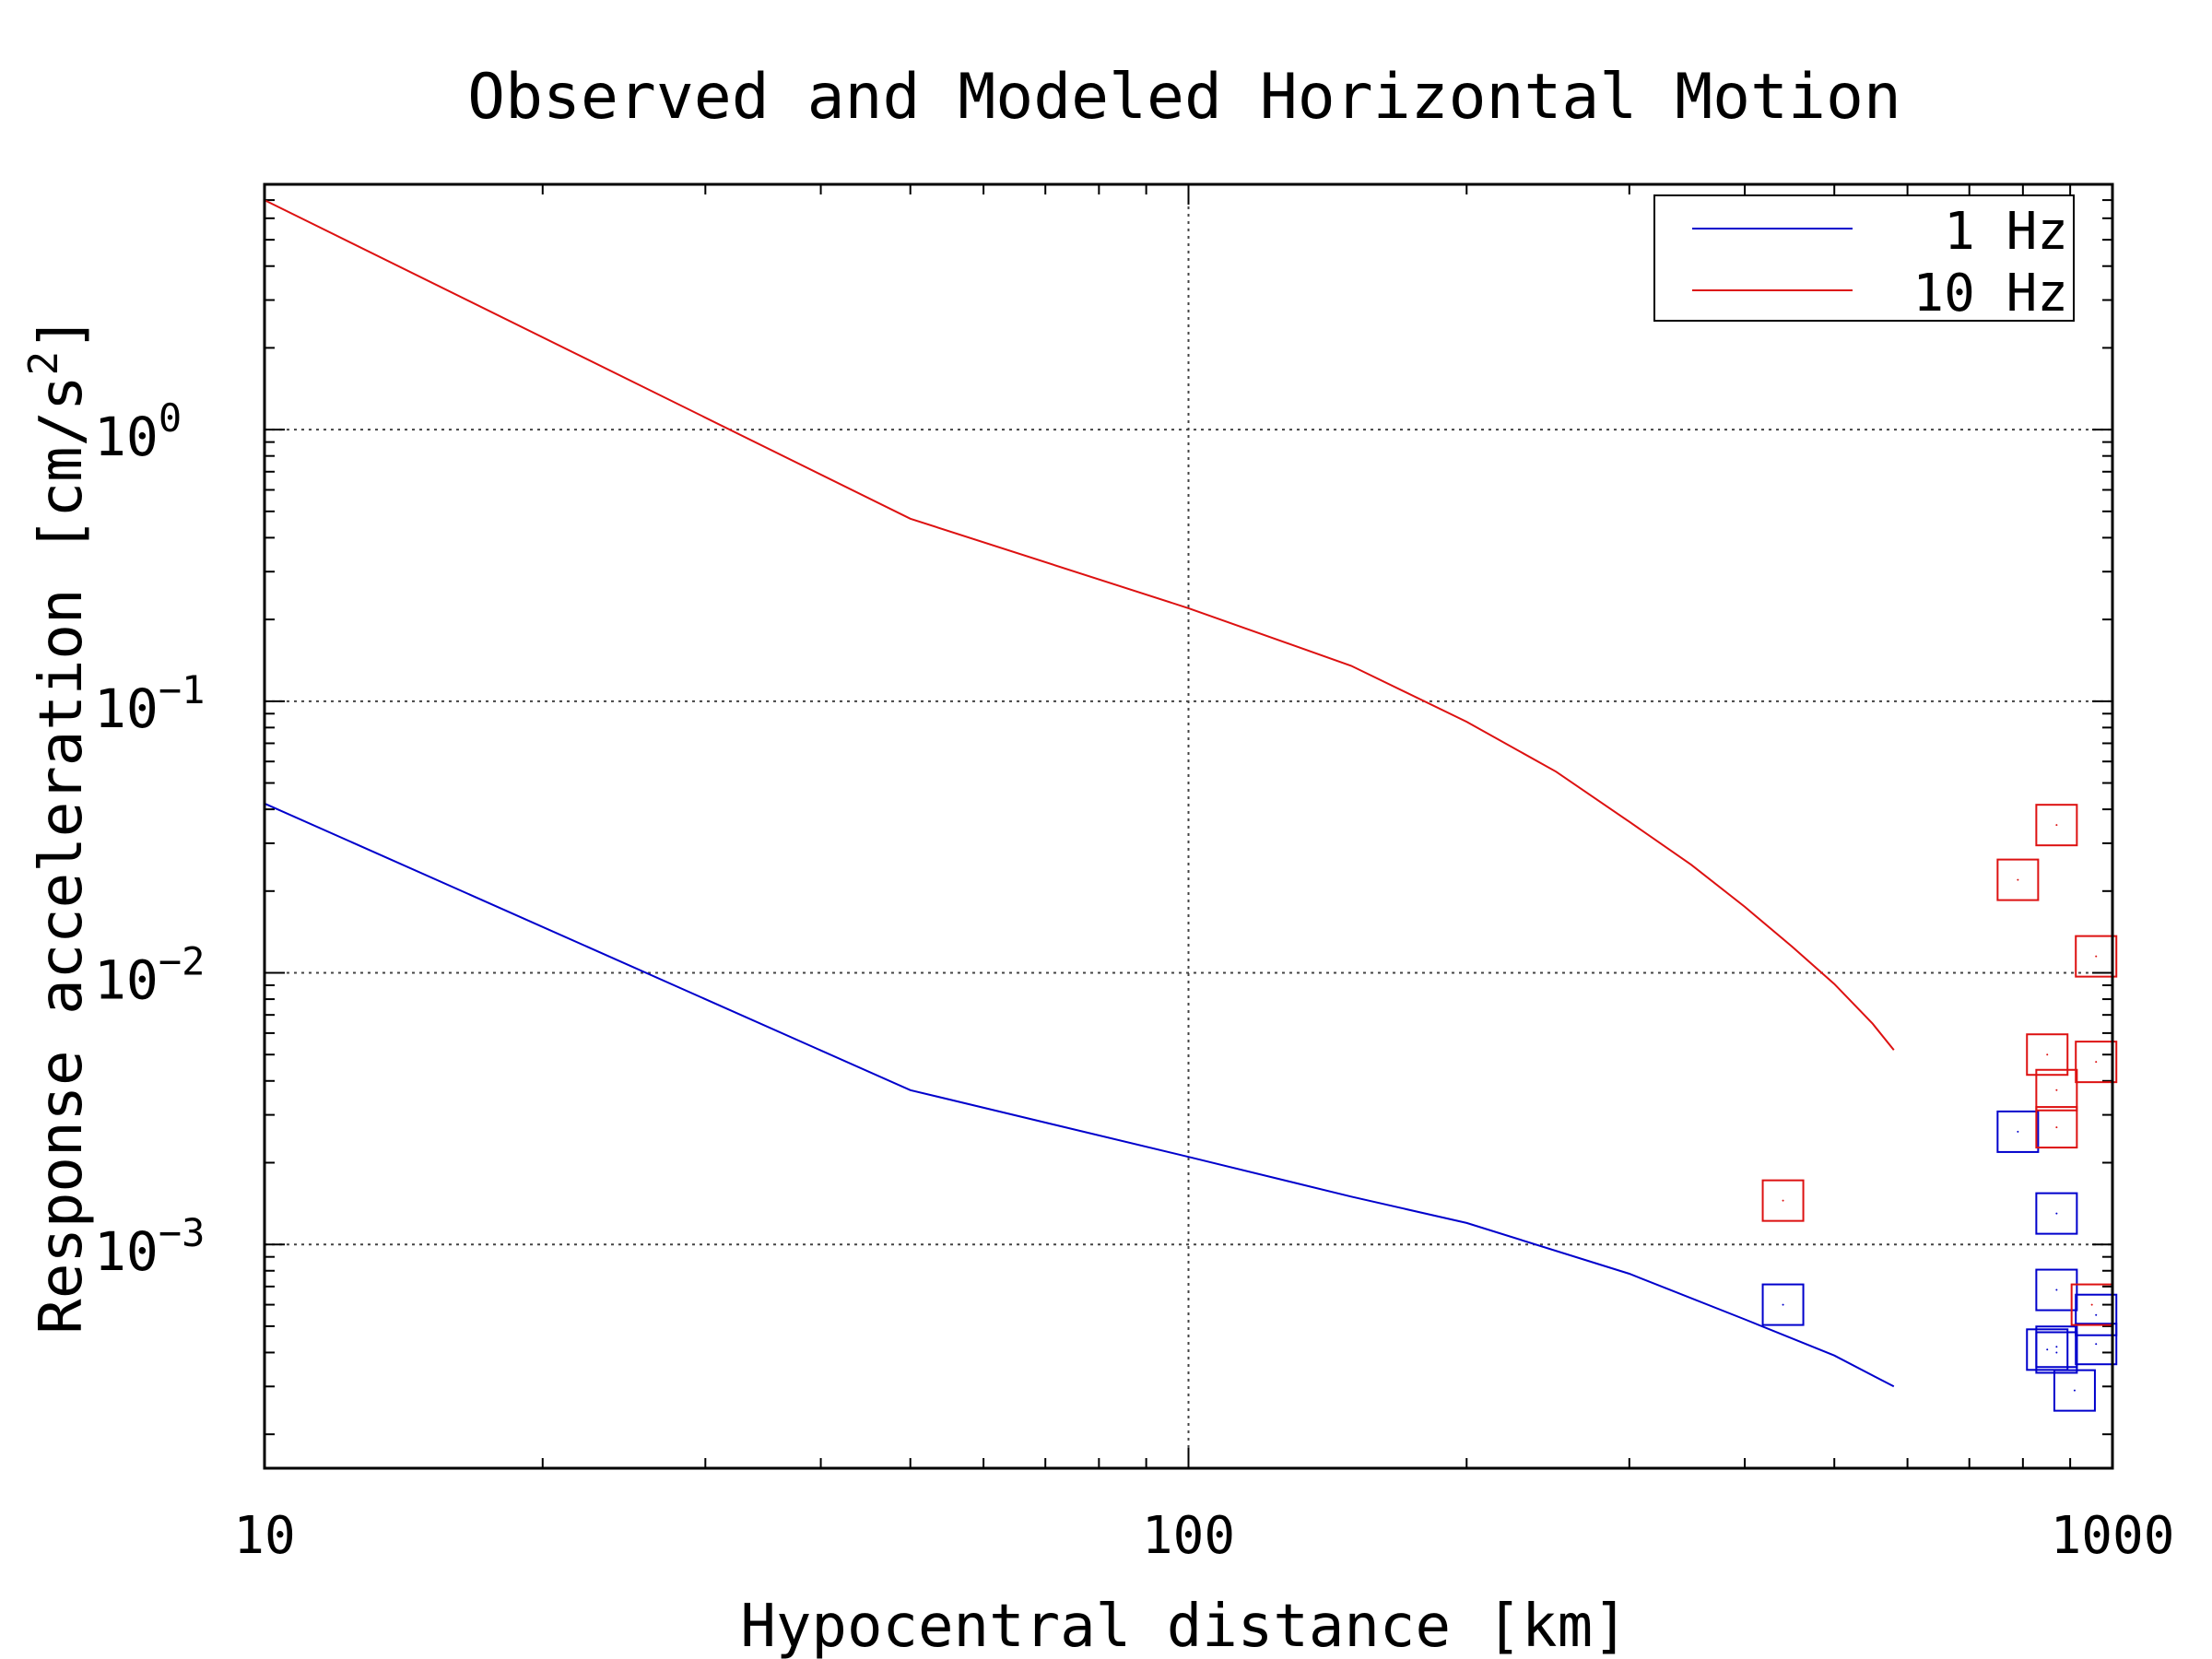 Image resolution: width=2212 pixels, height=1659 pixels. What do you see at coordinates (43, 363) in the screenshot?
I see `y-axis-label-sup: 2` at bounding box center [43, 363].